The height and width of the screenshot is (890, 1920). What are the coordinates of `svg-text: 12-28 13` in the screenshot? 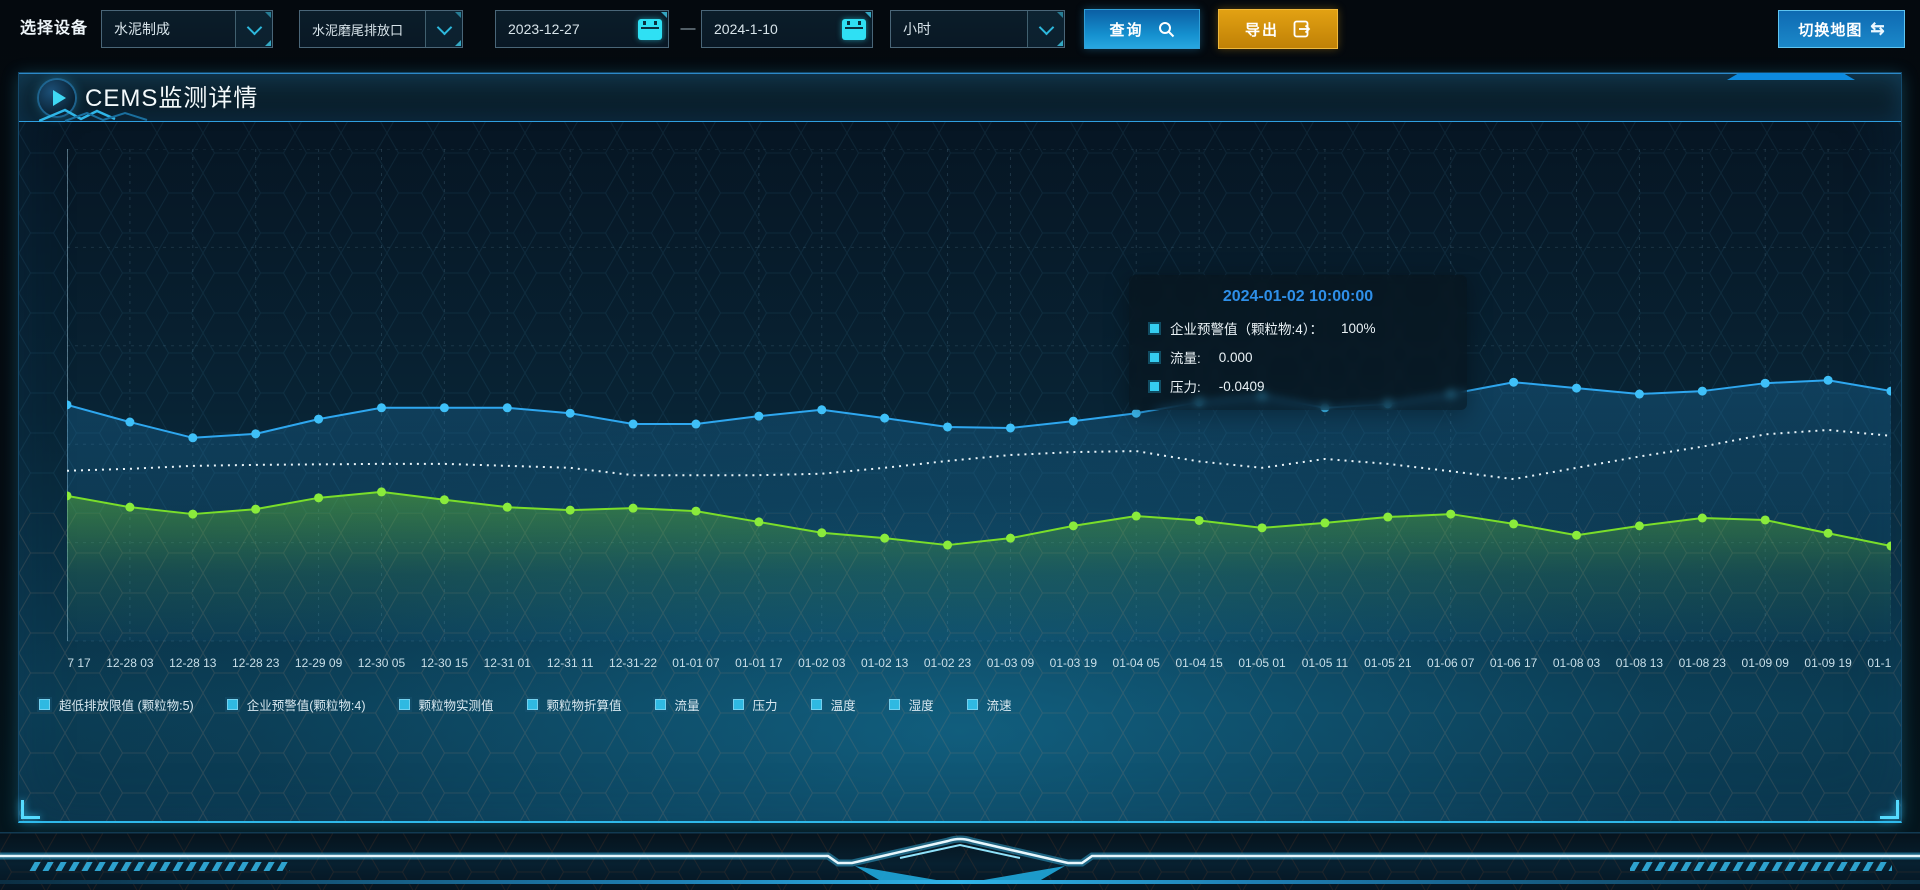 It's located at (193, 663).